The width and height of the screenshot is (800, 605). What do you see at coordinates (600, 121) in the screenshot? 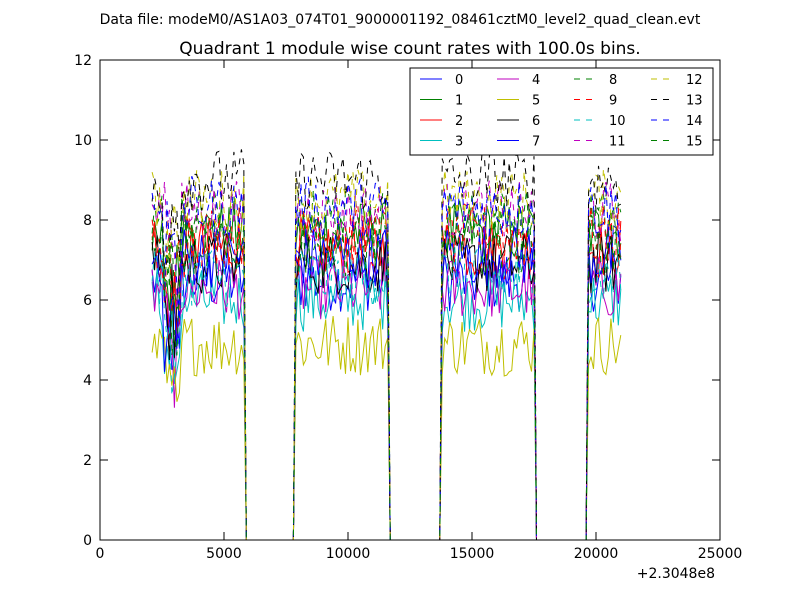
I see `legend-entry-10: 10` at bounding box center [600, 121].